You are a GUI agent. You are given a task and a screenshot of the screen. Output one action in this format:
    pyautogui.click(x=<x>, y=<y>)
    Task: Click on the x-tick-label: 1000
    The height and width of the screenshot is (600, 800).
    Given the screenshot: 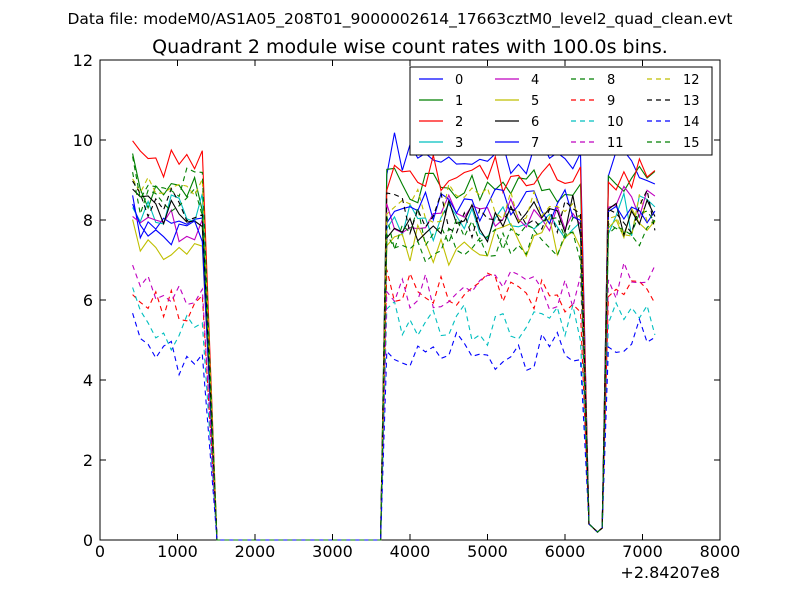 What is the action you would take?
    pyautogui.click(x=177, y=551)
    